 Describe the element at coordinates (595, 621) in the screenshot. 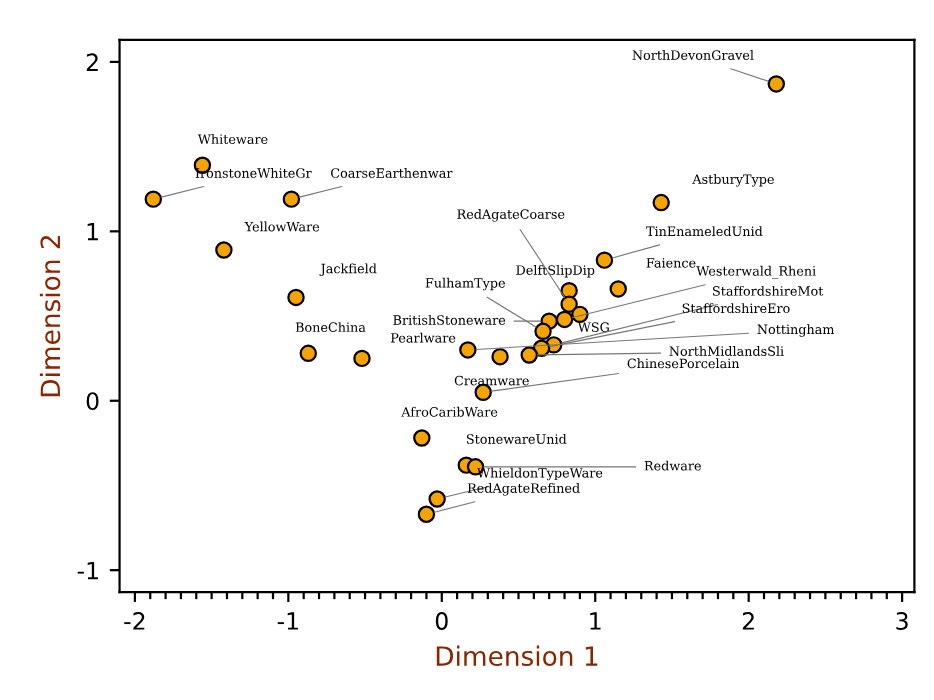

I see `x-tick-label: 1` at that location.